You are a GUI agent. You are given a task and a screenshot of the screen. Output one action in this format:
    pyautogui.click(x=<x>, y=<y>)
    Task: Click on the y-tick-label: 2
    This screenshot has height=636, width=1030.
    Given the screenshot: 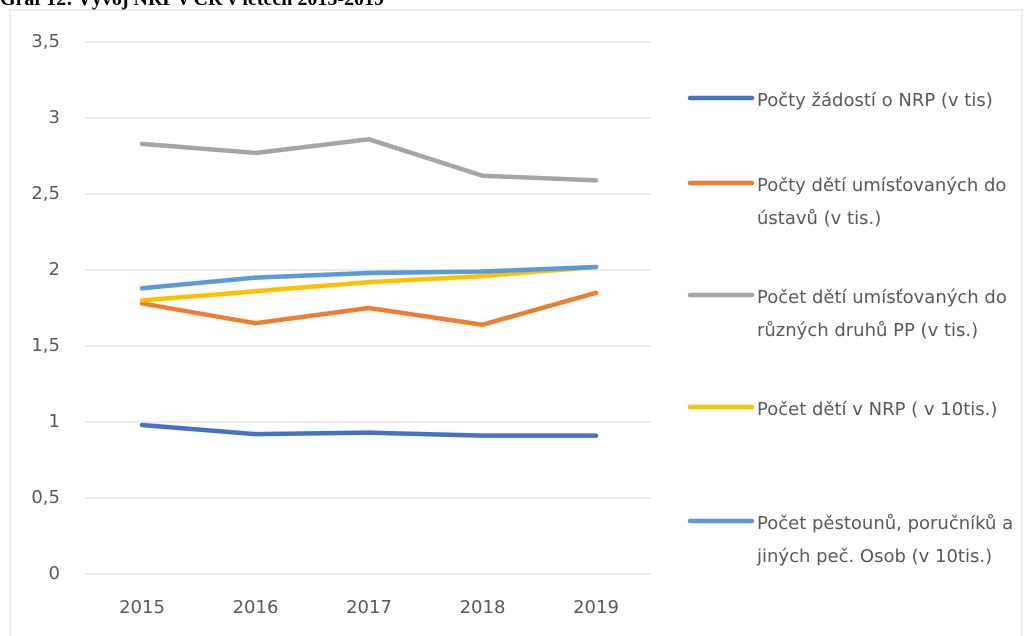 What is the action you would take?
    pyautogui.click(x=54, y=269)
    